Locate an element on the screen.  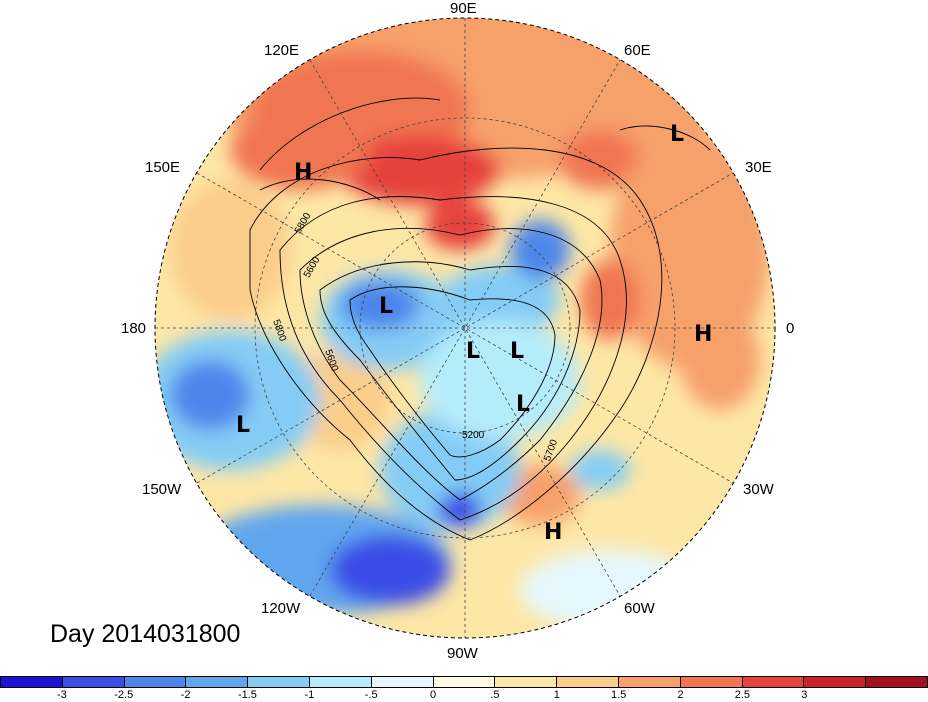
colorbar-tick-label: .5 is located at coordinates (495, 695).